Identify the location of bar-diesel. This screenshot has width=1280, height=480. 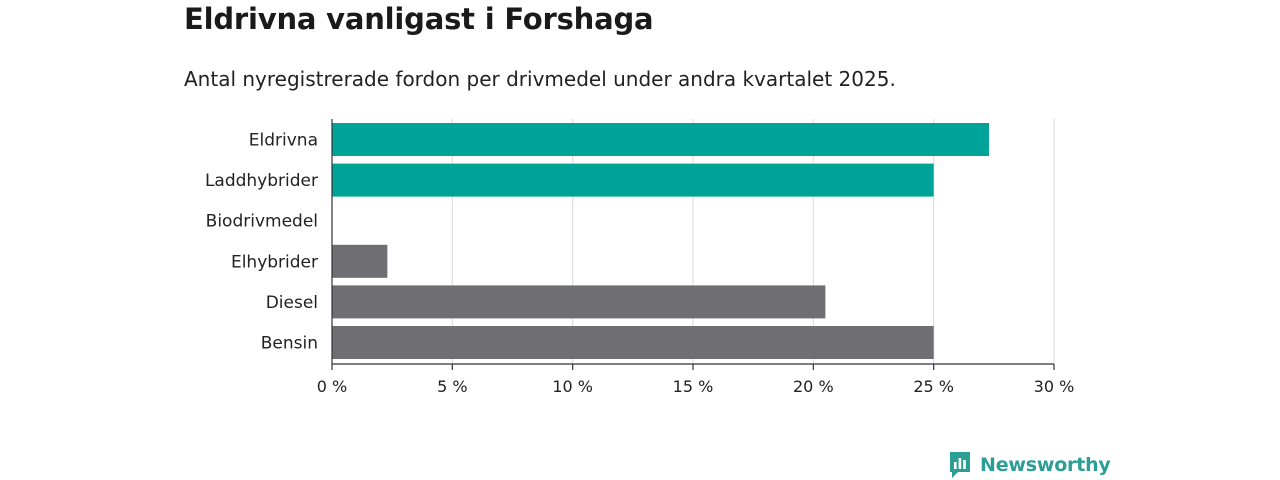
(579, 302).